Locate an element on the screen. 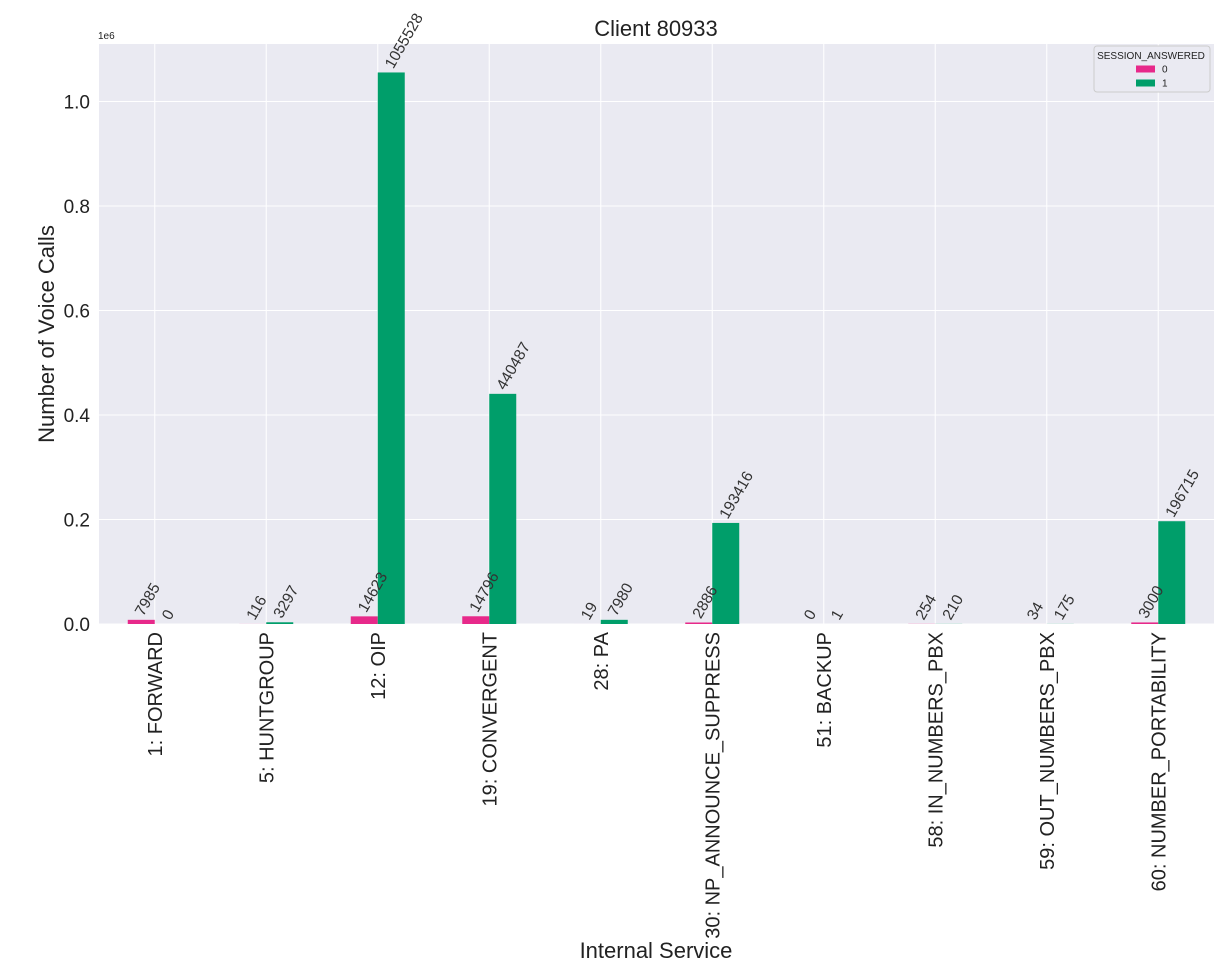  y-tick-label: 0.4 is located at coordinates (77, 416).